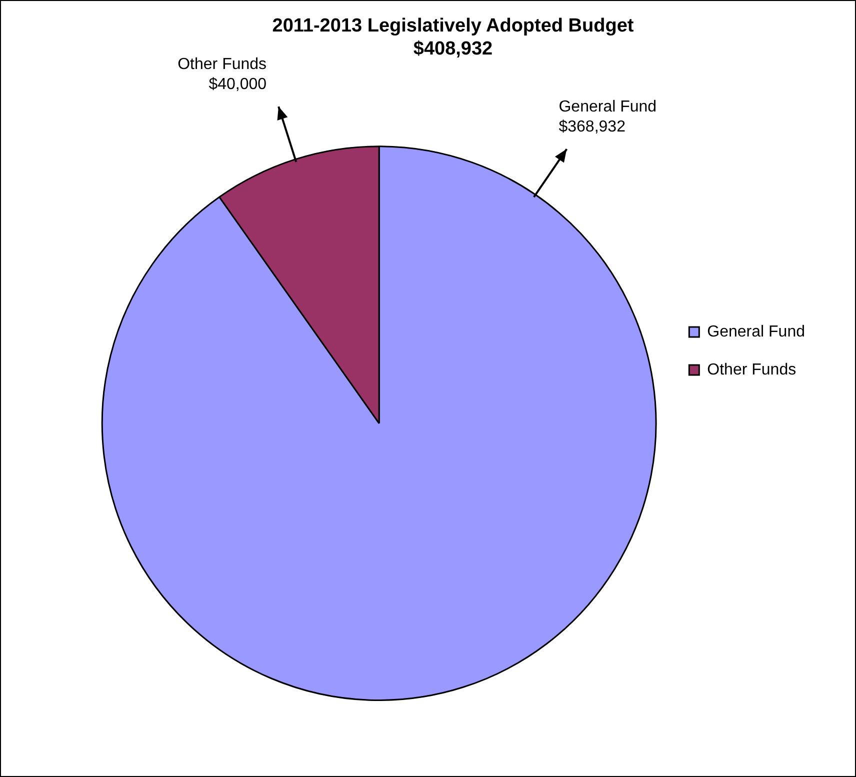 The image size is (856, 777). I want to click on data-label: $368,932, so click(592, 127).